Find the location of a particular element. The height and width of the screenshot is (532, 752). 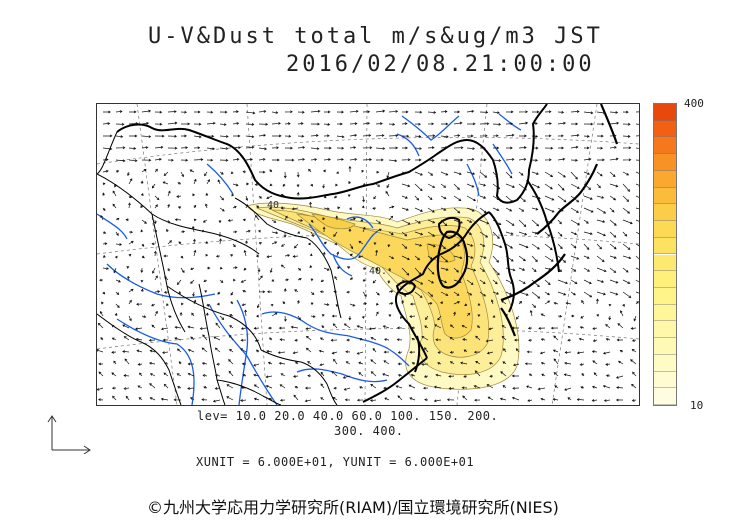

colorbar-level is located at coordinates (665, 263).